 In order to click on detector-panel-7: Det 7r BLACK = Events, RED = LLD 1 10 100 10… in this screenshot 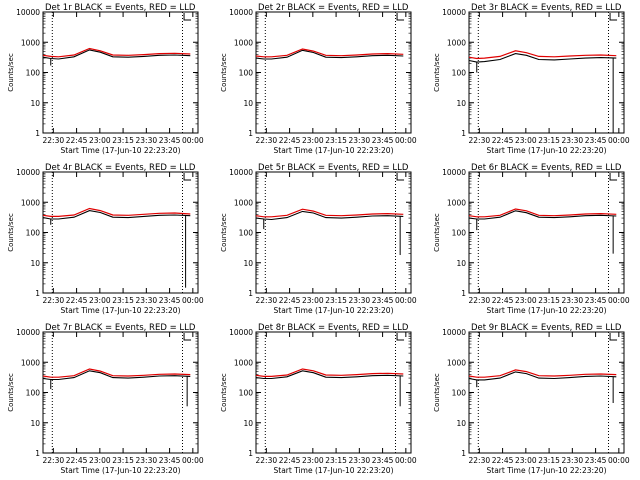, I will do `click(105, 399)`.